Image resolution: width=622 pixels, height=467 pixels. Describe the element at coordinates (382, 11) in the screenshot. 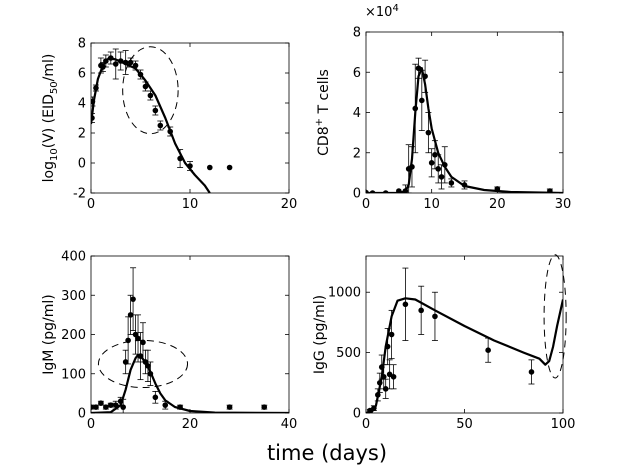

I see `scale-factor-label: ×104` at that location.